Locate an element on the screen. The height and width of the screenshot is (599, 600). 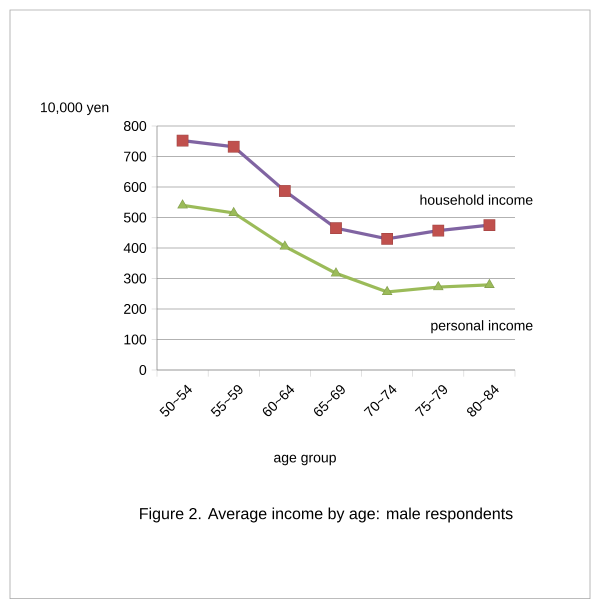
y-axis-title: 10,000 yen is located at coordinates (74, 109).